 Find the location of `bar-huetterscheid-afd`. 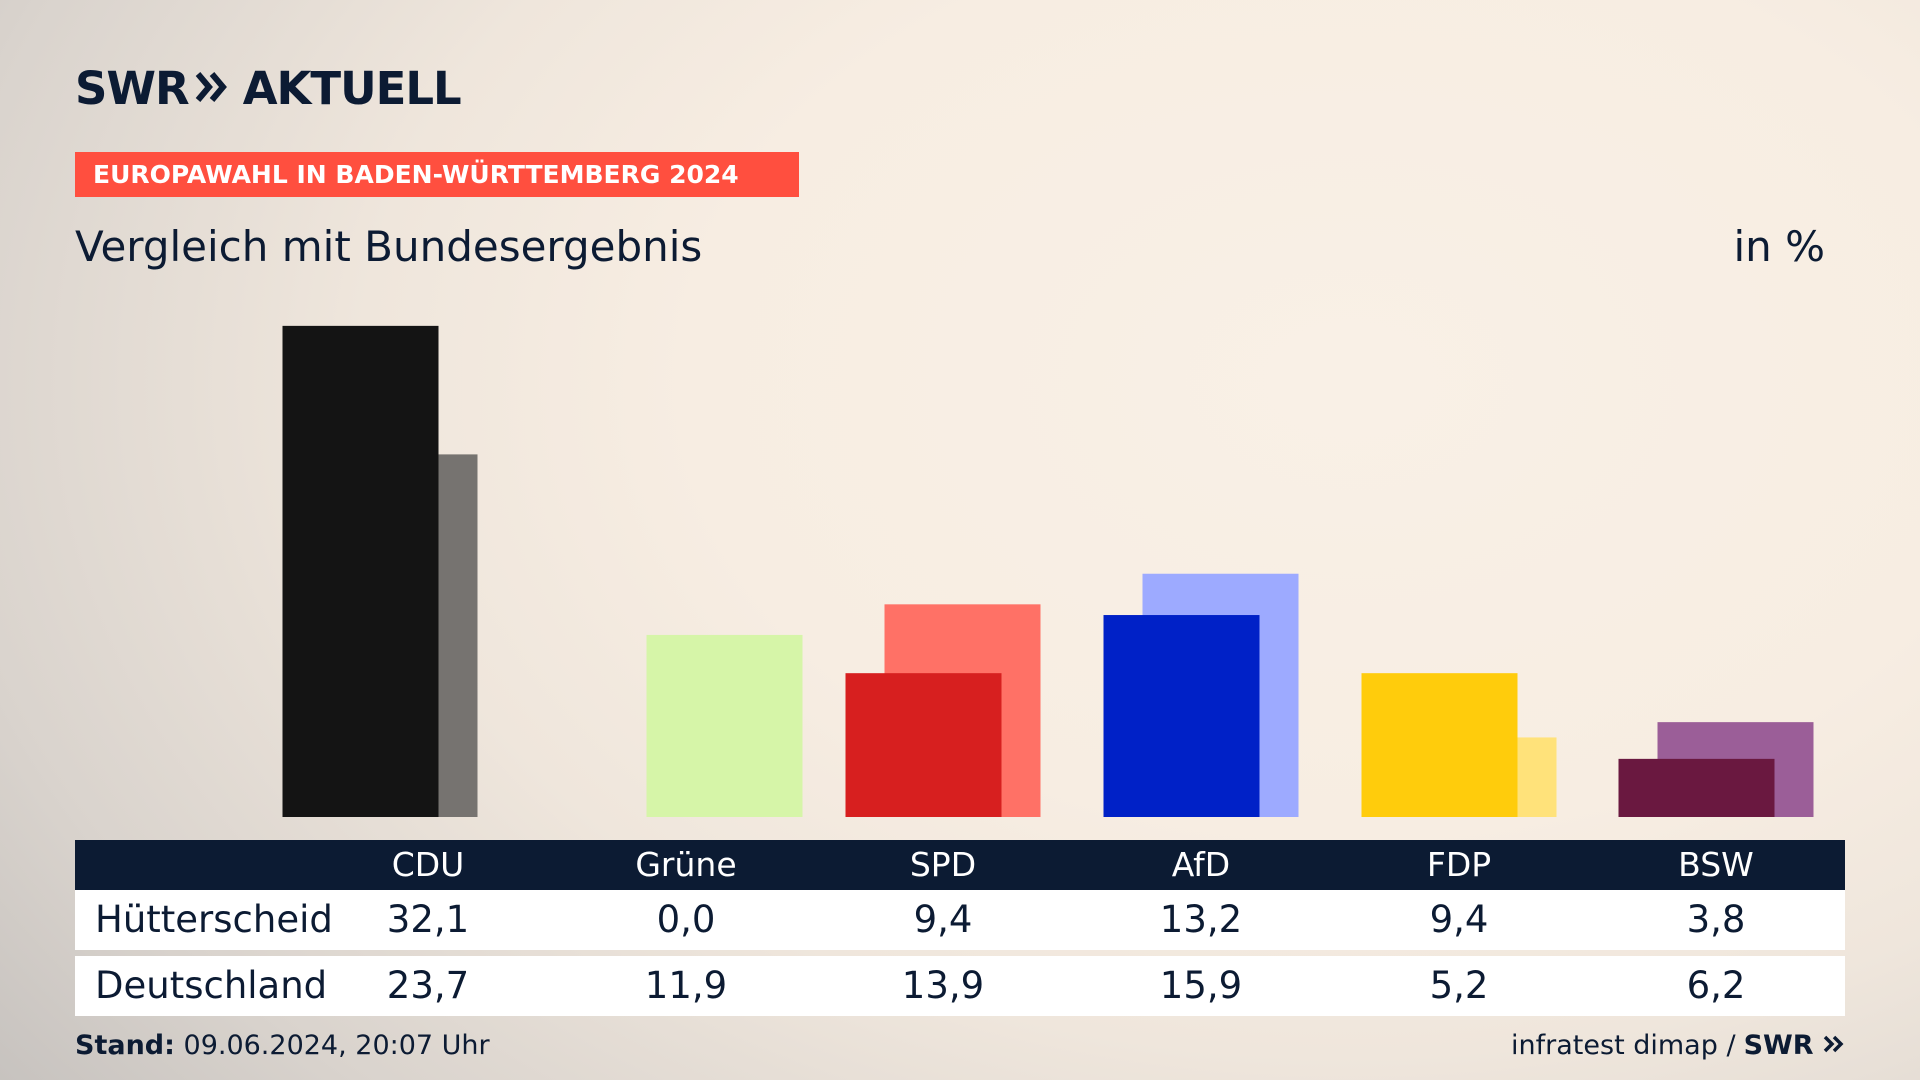

bar-huetterscheid-afd is located at coordinates (1181, 716).